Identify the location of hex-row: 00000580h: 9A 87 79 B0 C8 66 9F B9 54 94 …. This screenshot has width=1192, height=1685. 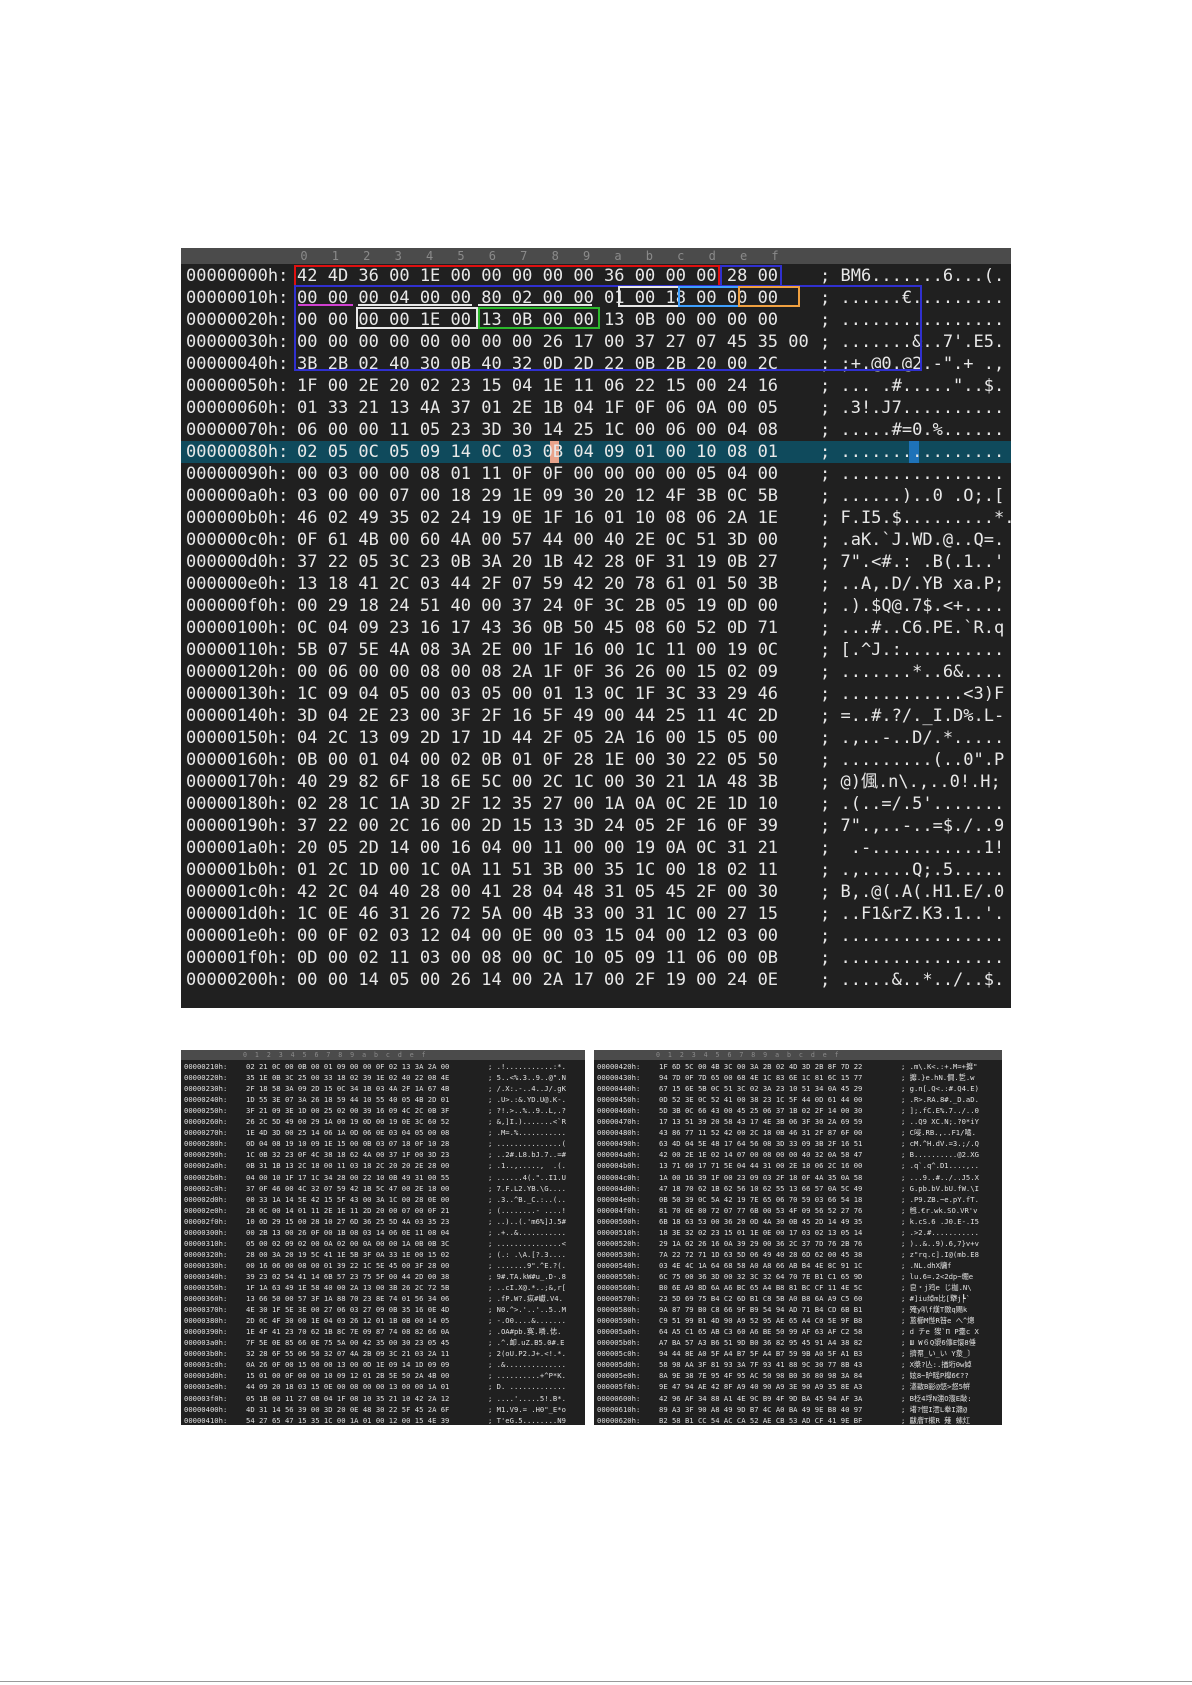
(798, 1310).